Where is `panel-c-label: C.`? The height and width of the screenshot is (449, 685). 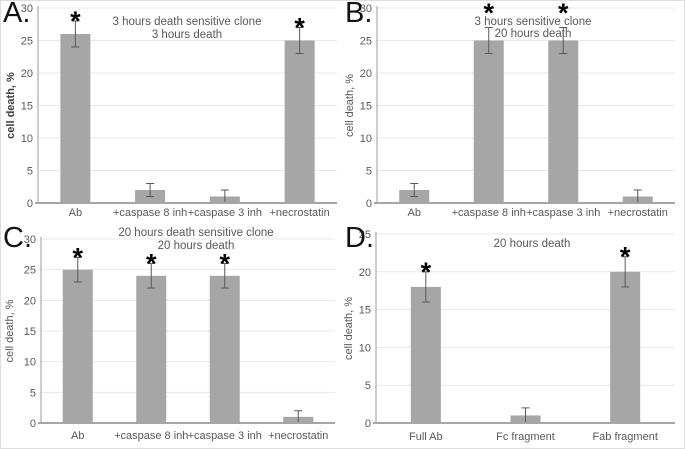
panel-c-label: C. is located at coordinates (17, 238).